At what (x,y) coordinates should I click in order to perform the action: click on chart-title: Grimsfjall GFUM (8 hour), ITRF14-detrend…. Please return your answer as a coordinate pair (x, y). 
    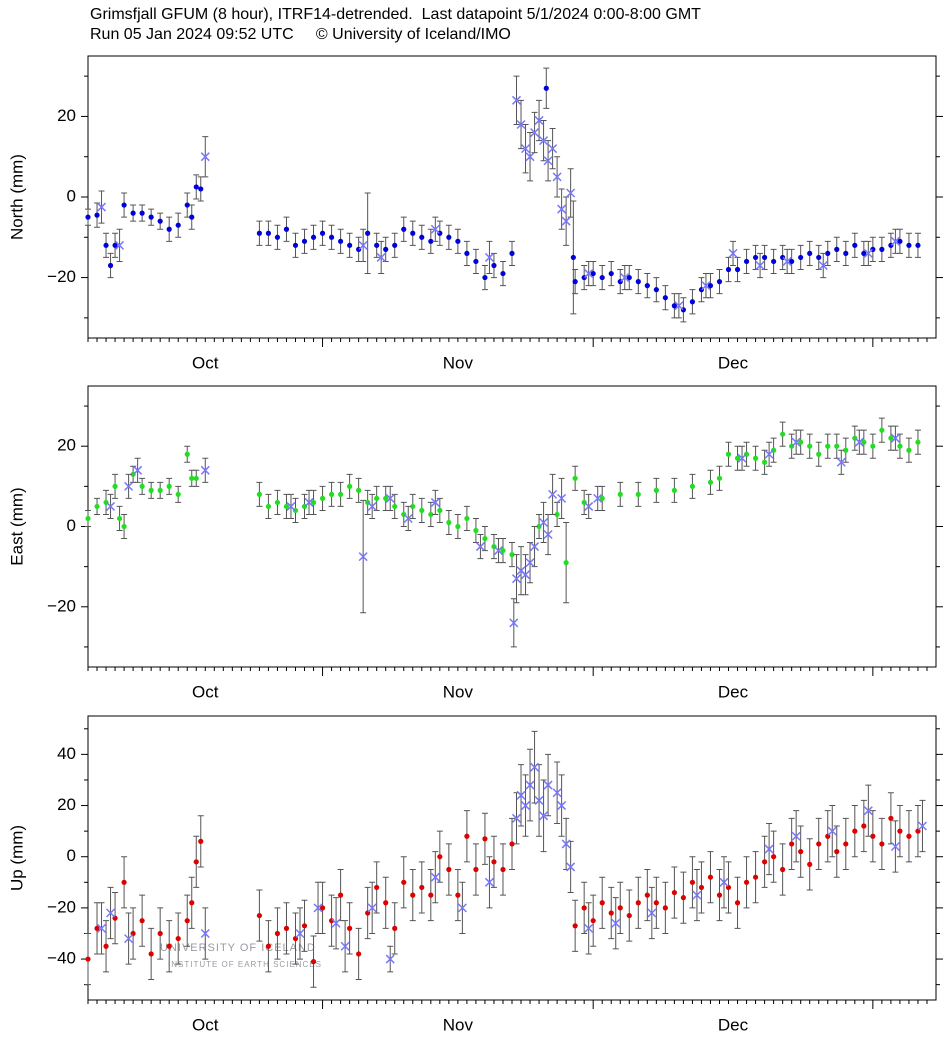
    Looking at the image, I should click on (395, 14).